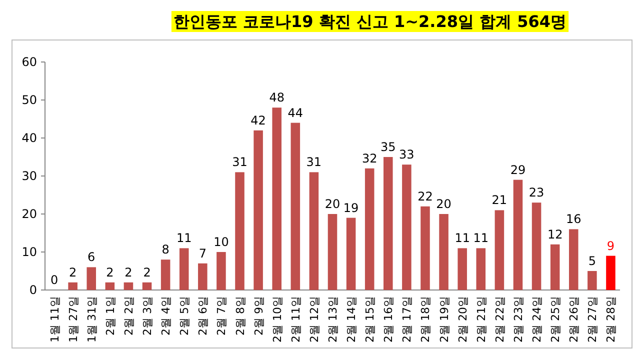 The height and width of the screenshot is (350, 640). What do you see at coordinates (370, 21) in the screenshot?
I see `chart-title: 한인동포 코로나19 확진 신고 1~2.28일 합계 564명` at bounding box center [370, 21].